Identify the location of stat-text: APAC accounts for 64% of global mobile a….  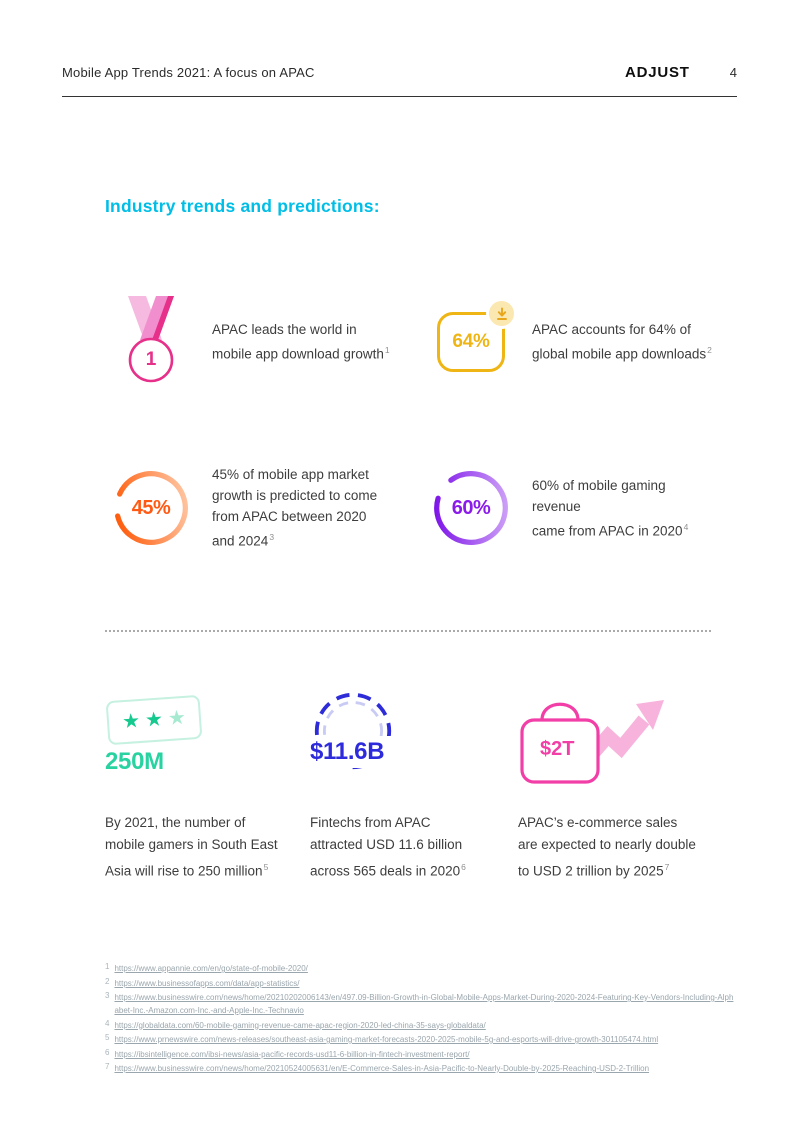
(622, 342).